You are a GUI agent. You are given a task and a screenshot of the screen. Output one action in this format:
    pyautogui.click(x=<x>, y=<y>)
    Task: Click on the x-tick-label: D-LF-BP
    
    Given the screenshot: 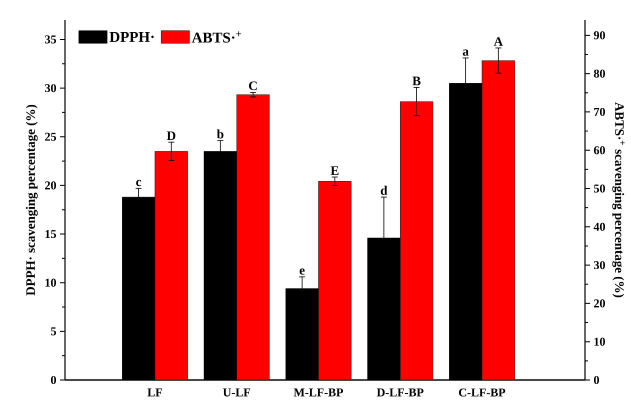 What is the action you would take?
    pyautogui.click(x=400, y=392)
    